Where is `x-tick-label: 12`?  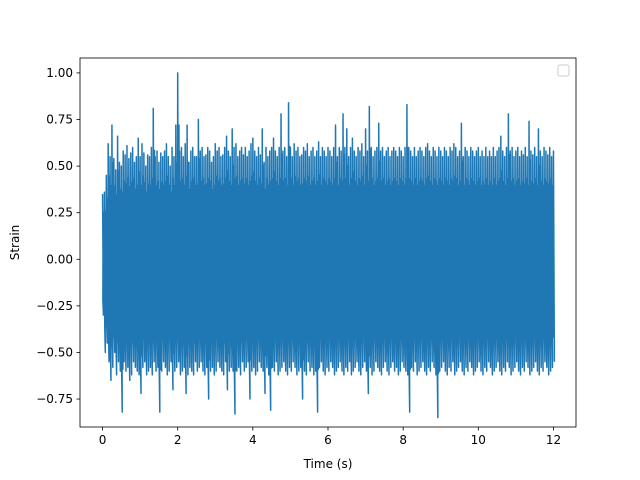 x-tick-label: 12 is located at coordinates (553, 440).